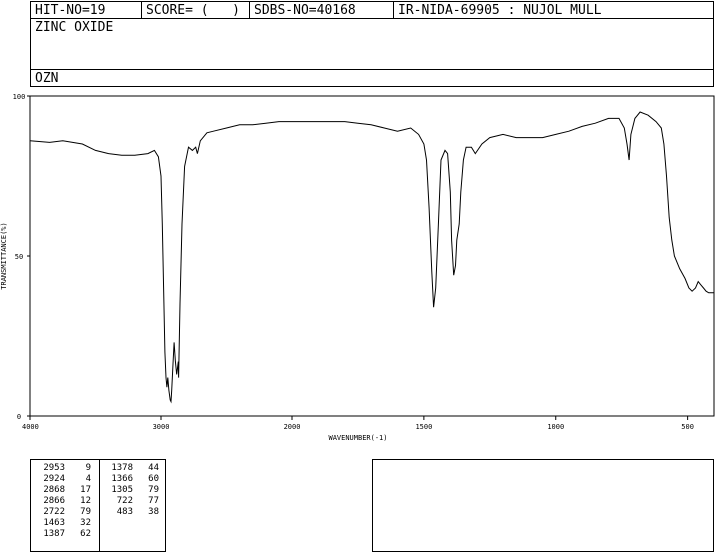 The height and width of the screenshot is (553, 715). I want to click on ir-info: IR-NIDA-69905 : NUJOL MULL, so click(500, 10).